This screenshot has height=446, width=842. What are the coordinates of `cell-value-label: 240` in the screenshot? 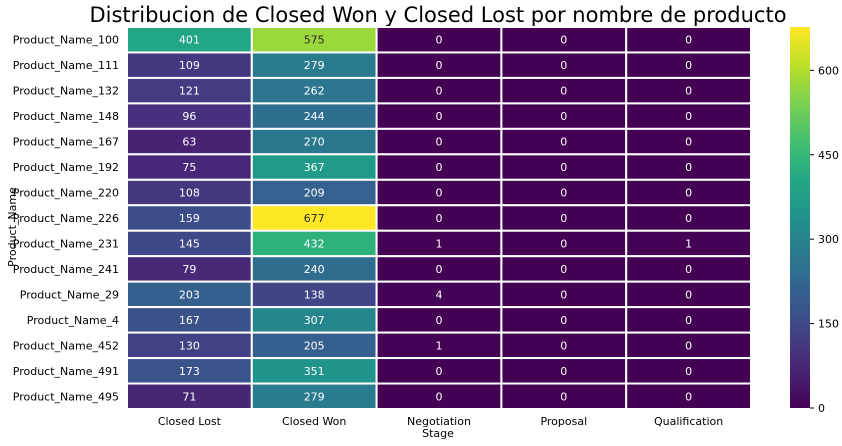 It's located at (314, 269).